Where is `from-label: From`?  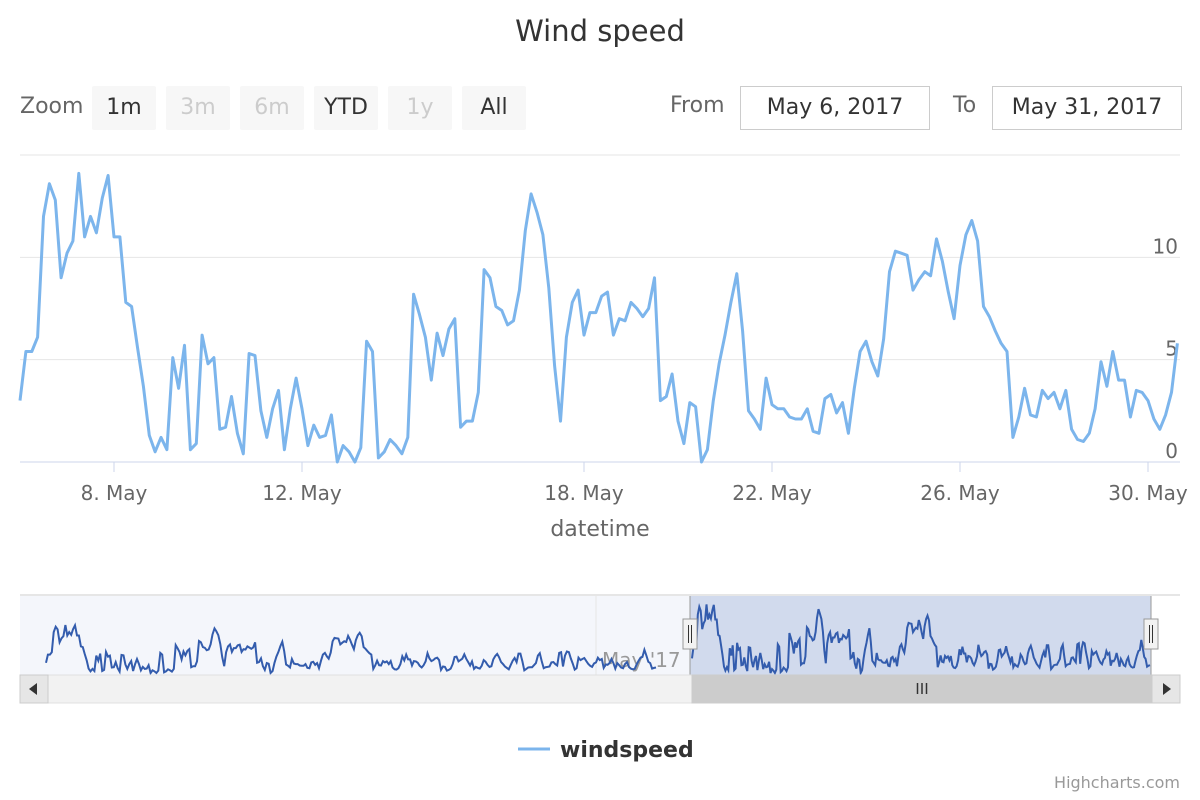
from-label: From is located at coordinates (697, 105).